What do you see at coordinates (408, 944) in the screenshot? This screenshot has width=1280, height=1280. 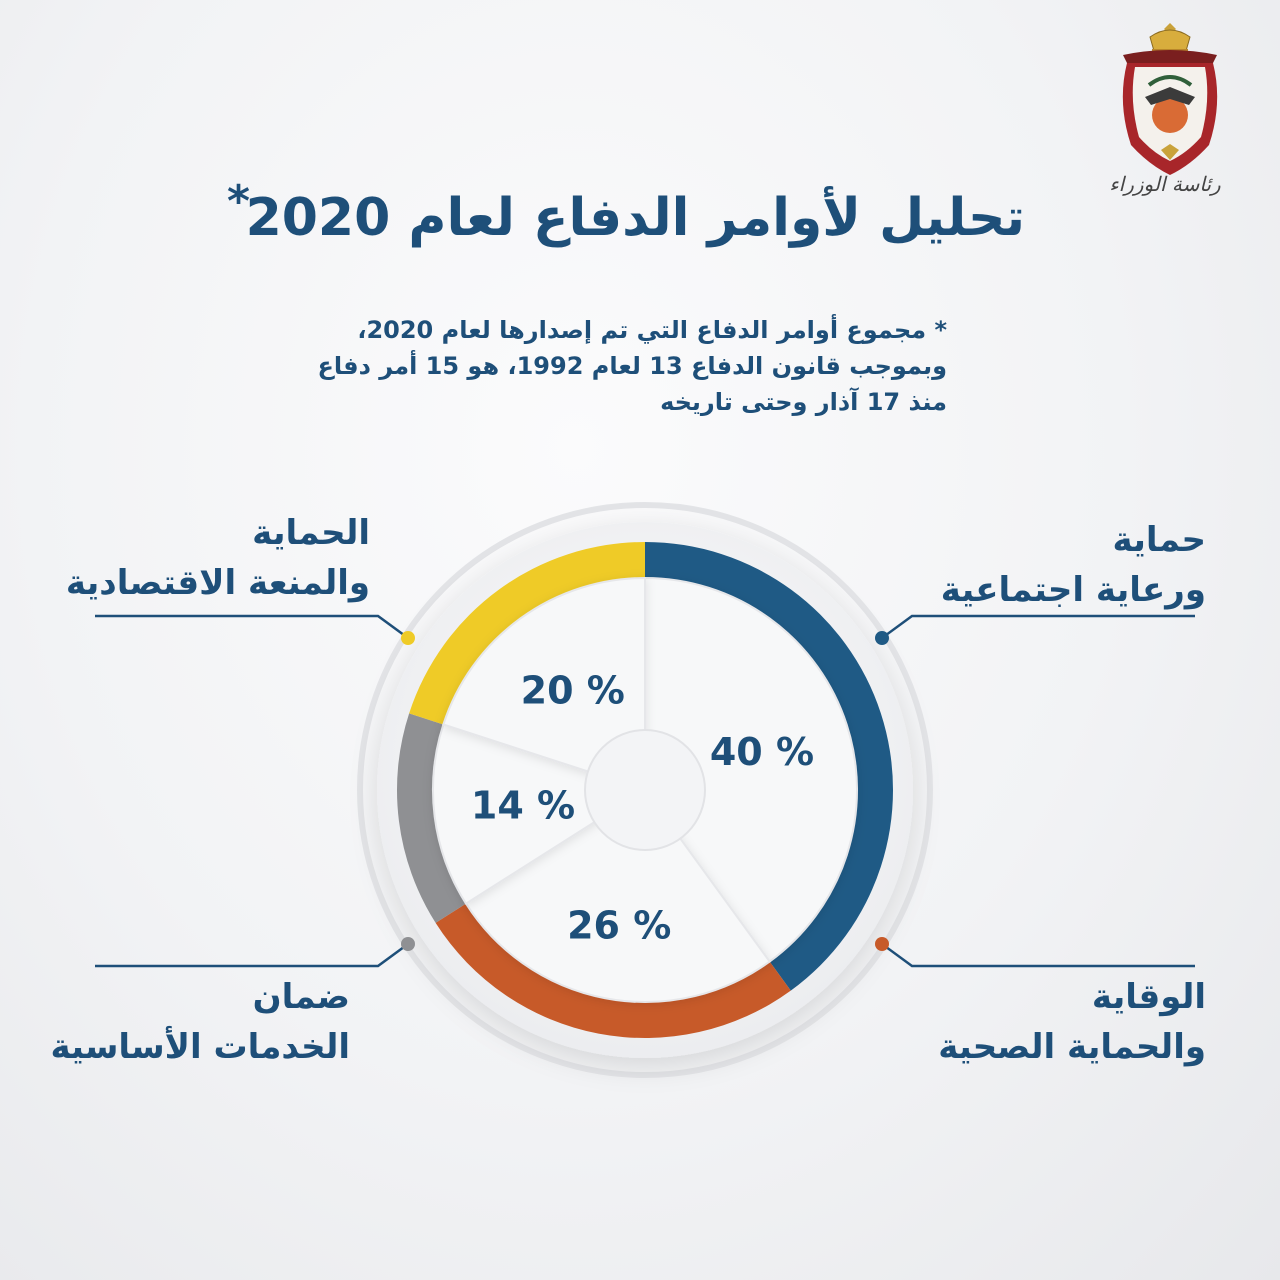 I see `connector-dot-basic-services` at bounding box center [408, 944].